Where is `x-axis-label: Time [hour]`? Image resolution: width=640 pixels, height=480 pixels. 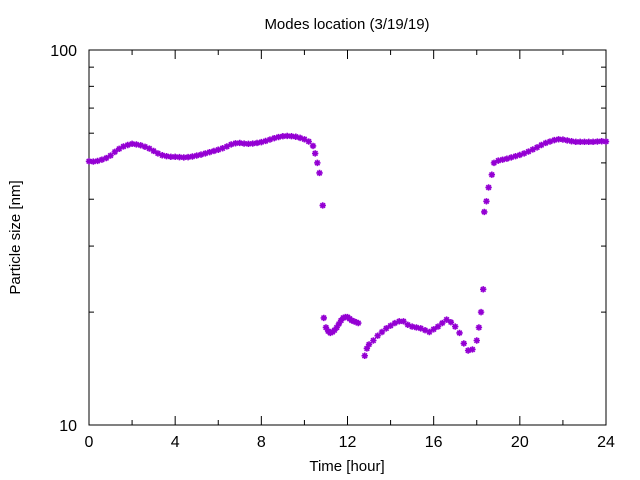 x-axis-label: Time [hour] is located at coordinates (346, 466).